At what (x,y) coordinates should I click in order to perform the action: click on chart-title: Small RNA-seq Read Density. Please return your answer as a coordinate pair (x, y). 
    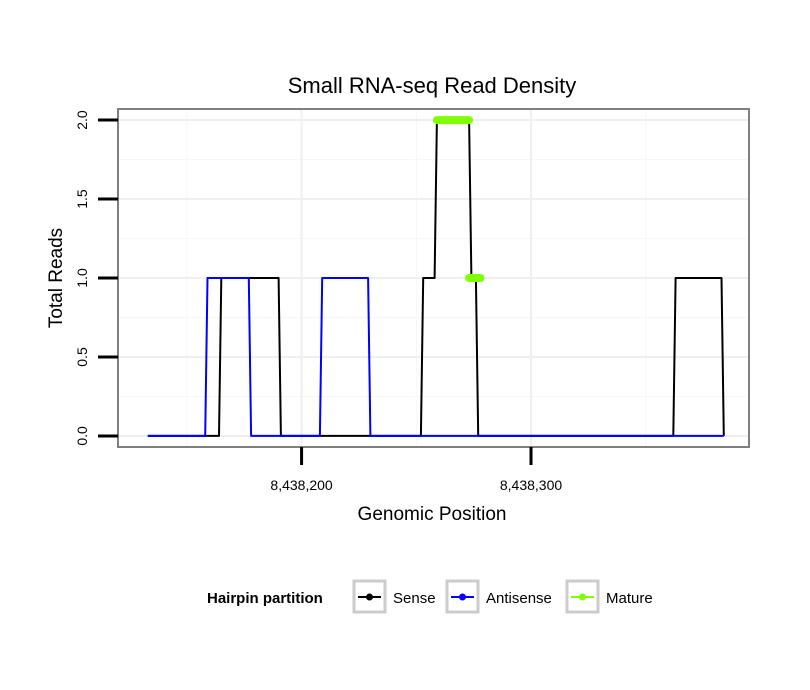
    Looking at the image, I should click on (432, 85).